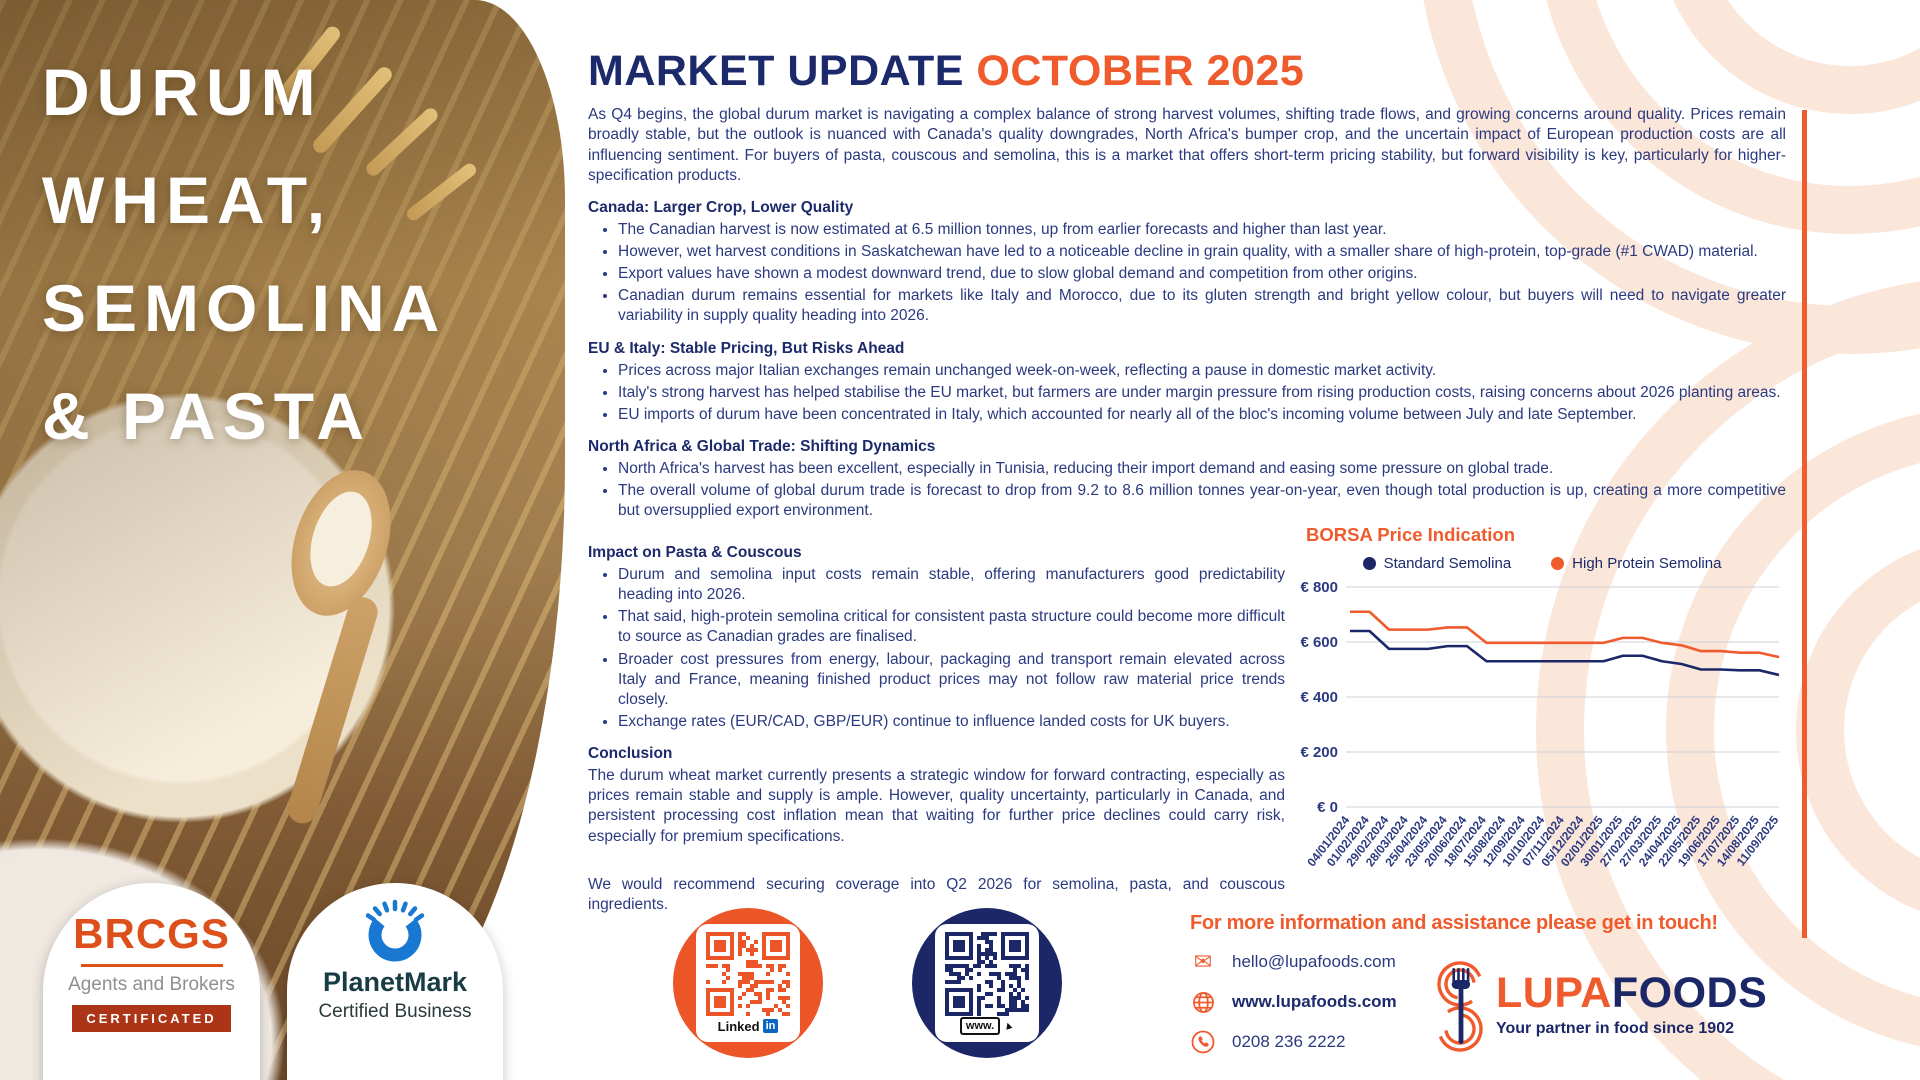 This screenshot has height=1080, width=1920. What do you see at coordinates (1647, 563) in the screenshot?
I see `legend-label: High Protein Semolina` at bounding box center [1647, 563].